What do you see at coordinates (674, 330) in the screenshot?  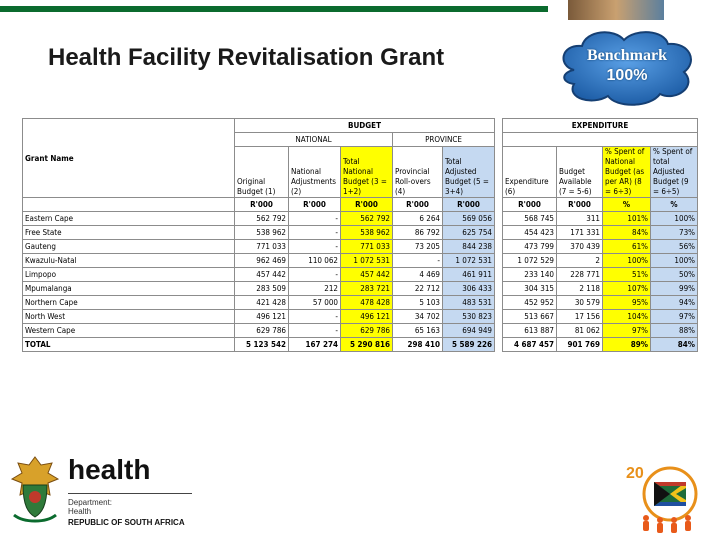 I see `expenditure-cell: 88%` at bounding box center [674, 330].